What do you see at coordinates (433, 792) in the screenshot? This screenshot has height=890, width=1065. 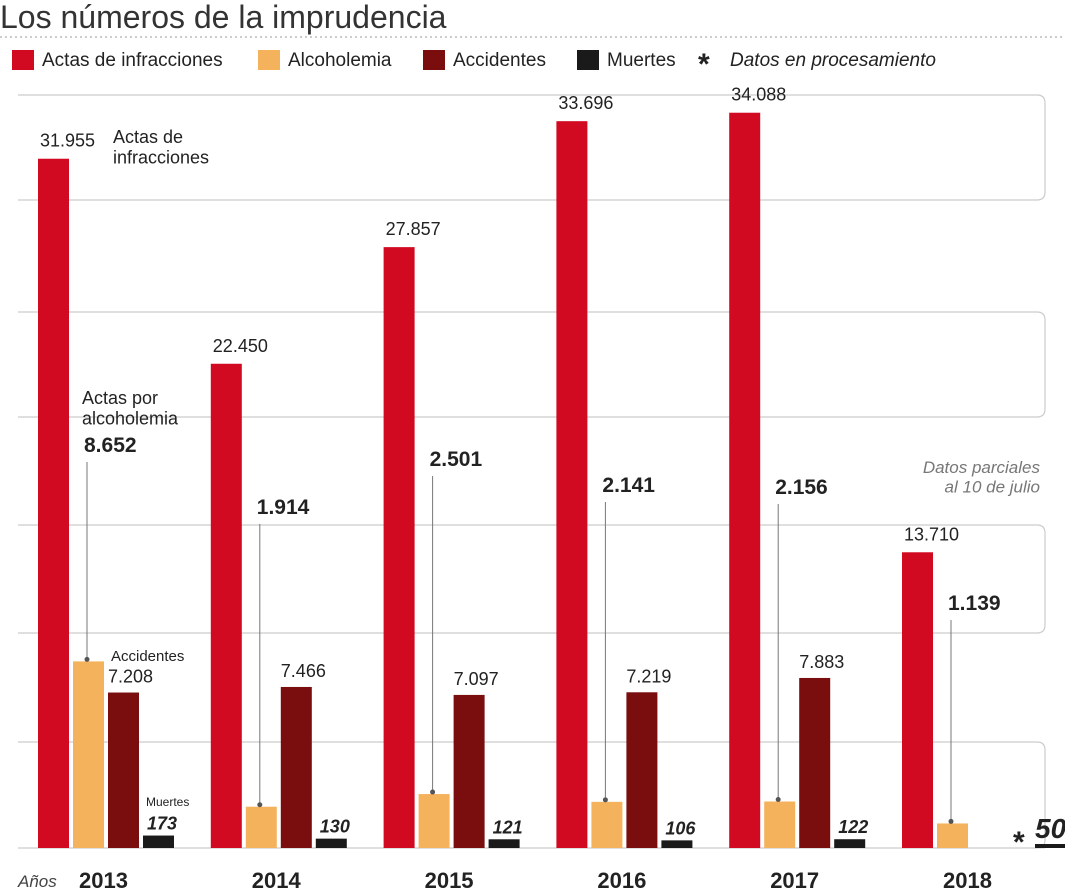 I see `leader-dot-2015` at bounding box center [433, 792].